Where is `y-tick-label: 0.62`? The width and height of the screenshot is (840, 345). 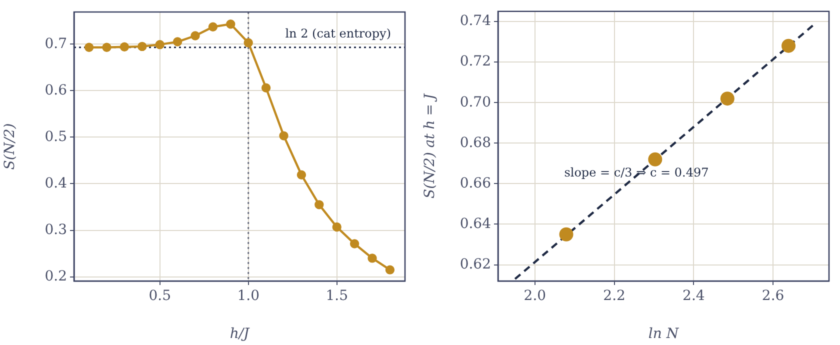
y-tick-label: 0.62 is located at coordinates (475, 264).